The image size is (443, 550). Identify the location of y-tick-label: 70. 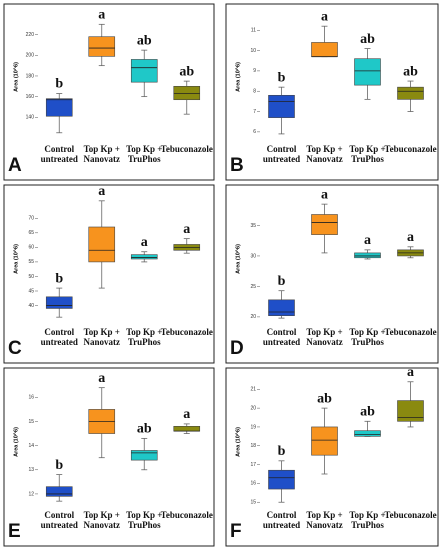
(31, 219).